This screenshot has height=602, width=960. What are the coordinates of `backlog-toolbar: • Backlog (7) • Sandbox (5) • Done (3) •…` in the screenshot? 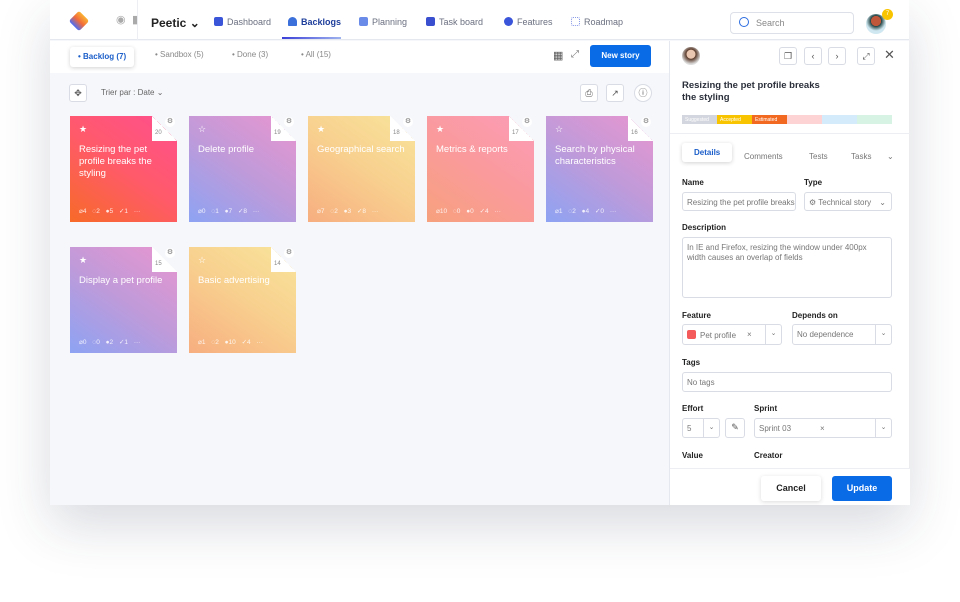 It's located at (359, 57).